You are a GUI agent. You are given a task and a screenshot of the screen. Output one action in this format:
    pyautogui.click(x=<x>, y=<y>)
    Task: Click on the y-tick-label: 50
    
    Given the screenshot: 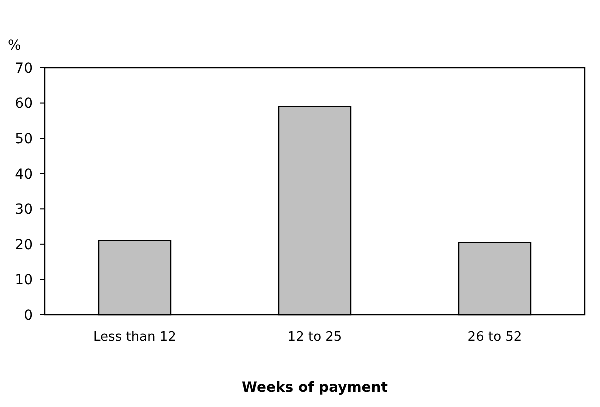 What is the action you would take?
    pyautogui.click(x=24, y=139)
    